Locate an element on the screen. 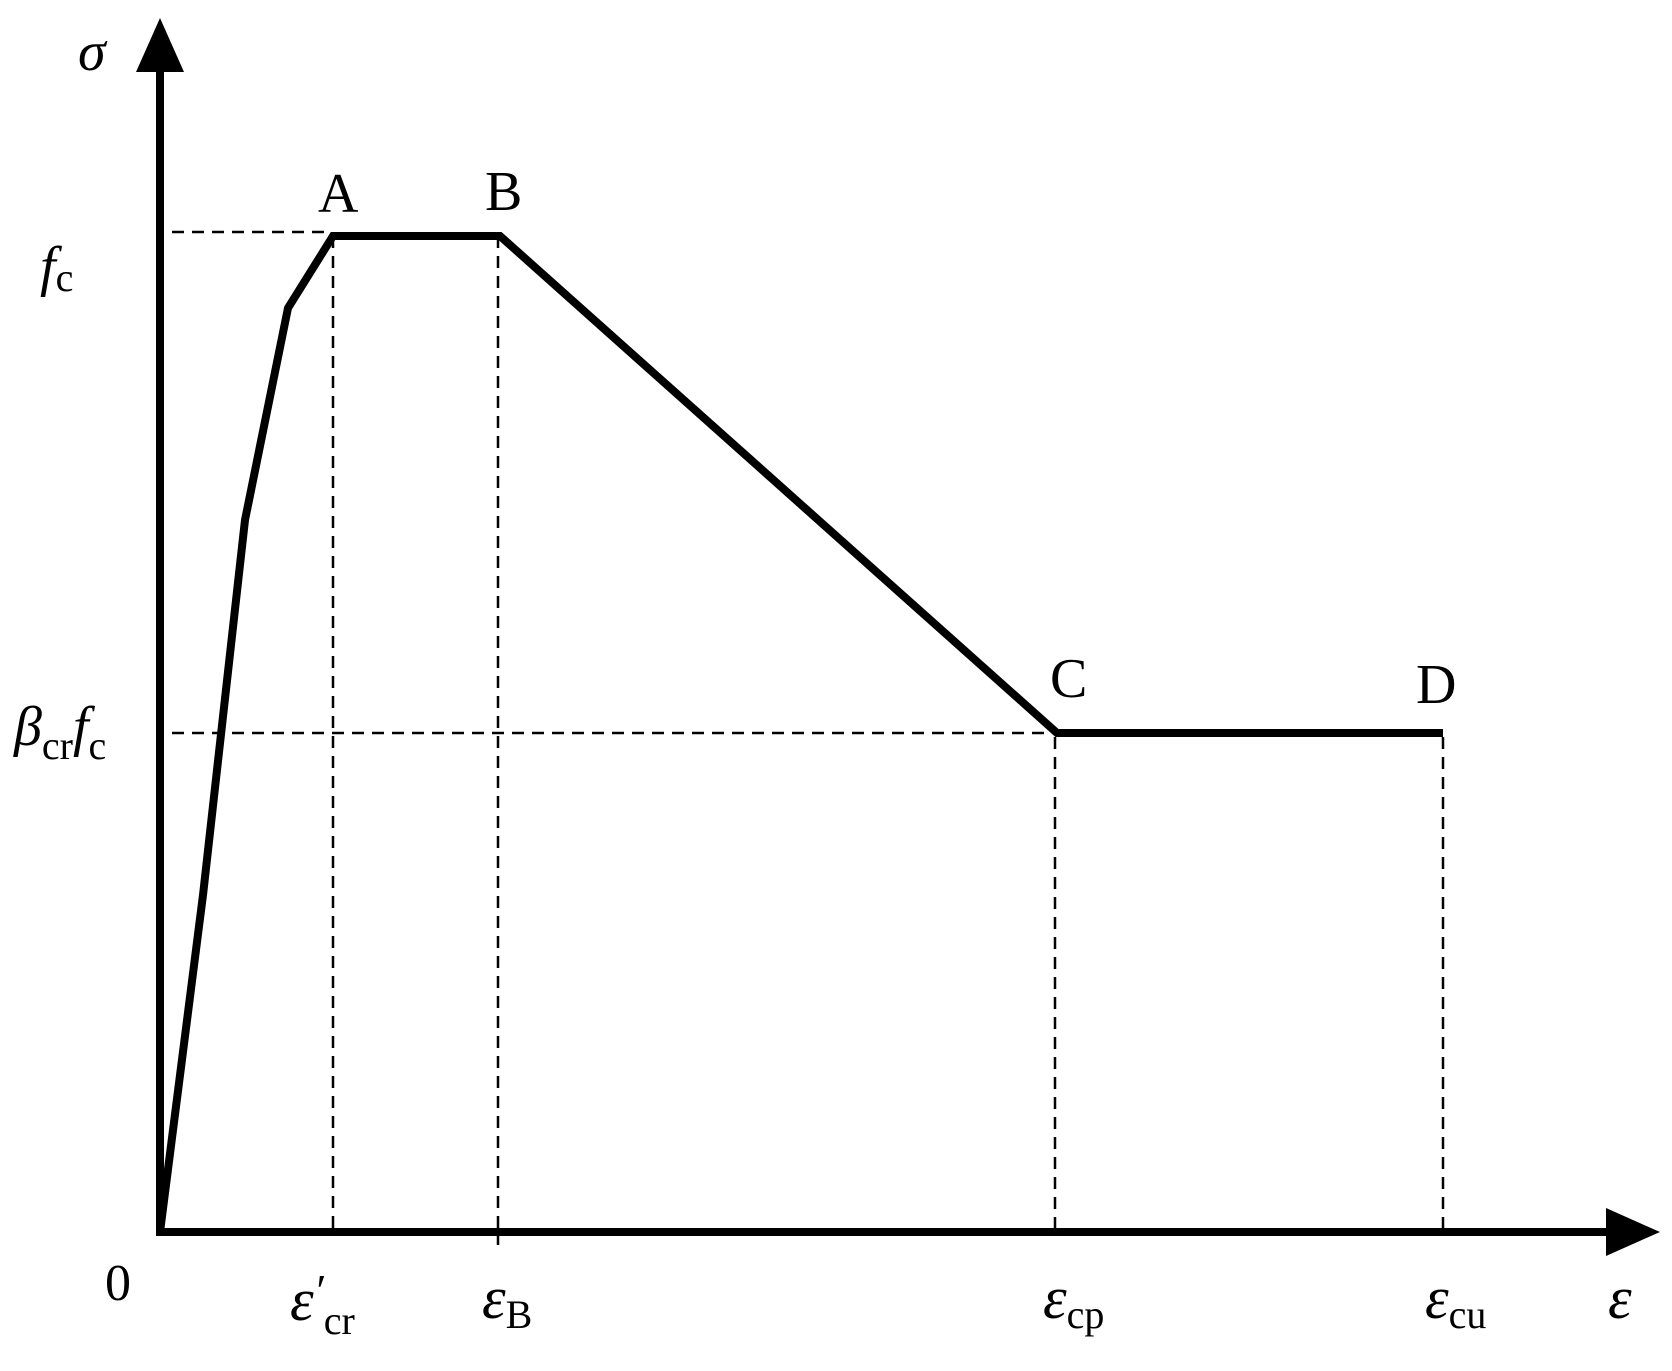  fc-label: fc is located at coordinates (56, 268).